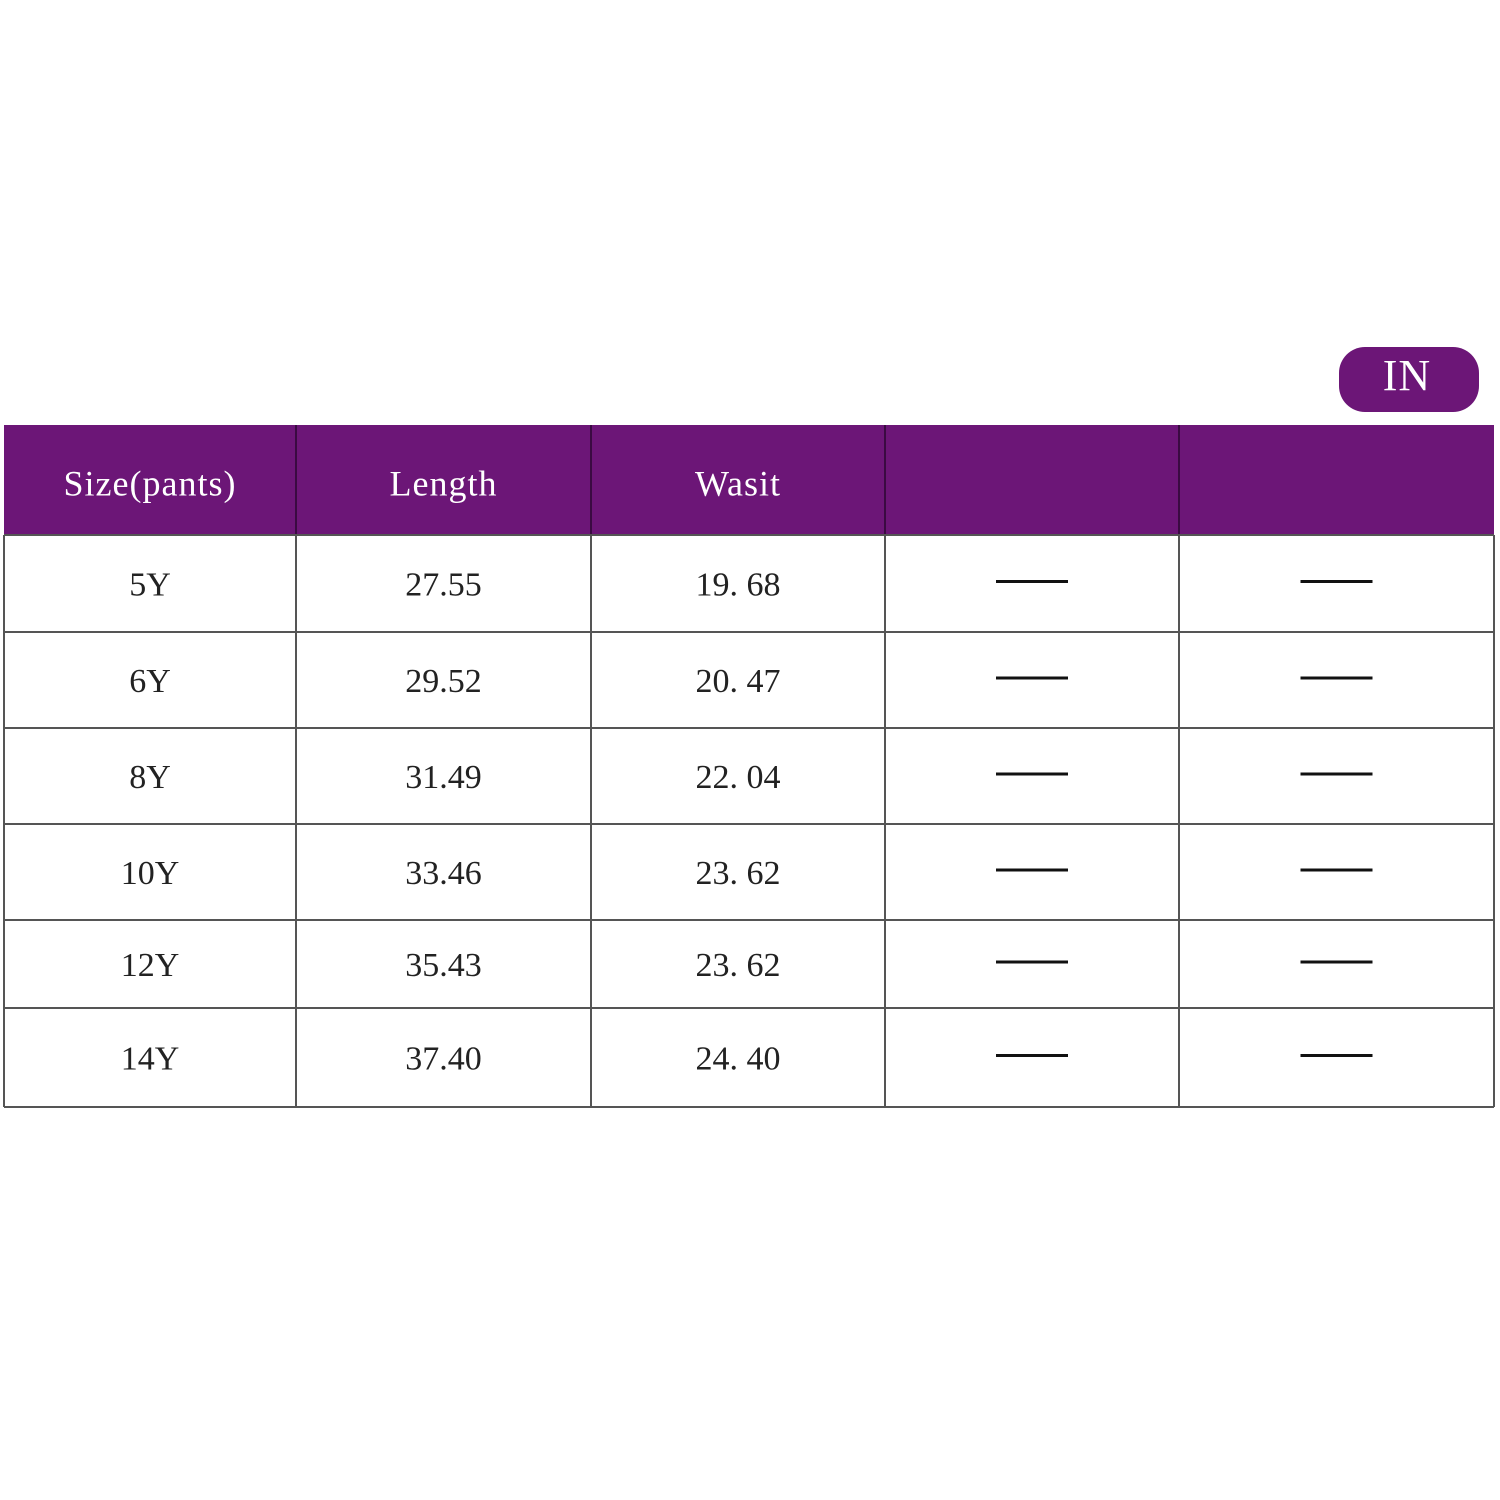 The height and width of the screenshot is (1500, 1500). Describe the element at coordinates (738, 584) in the screenshot. I see `cell: 19. 68` at that location.